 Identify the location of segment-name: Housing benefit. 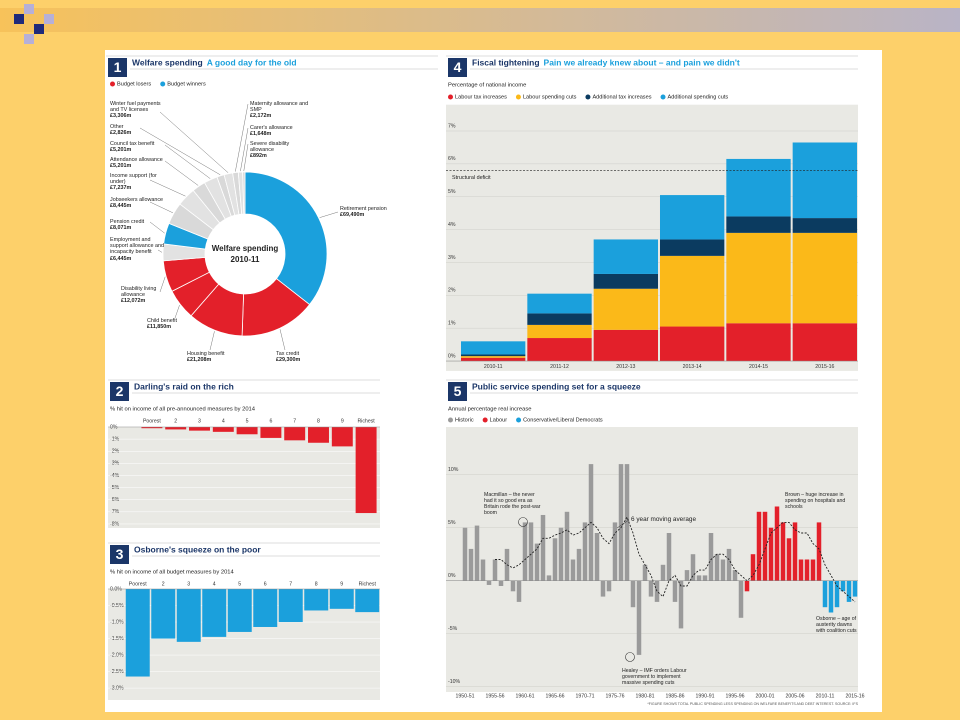
(206, 354).